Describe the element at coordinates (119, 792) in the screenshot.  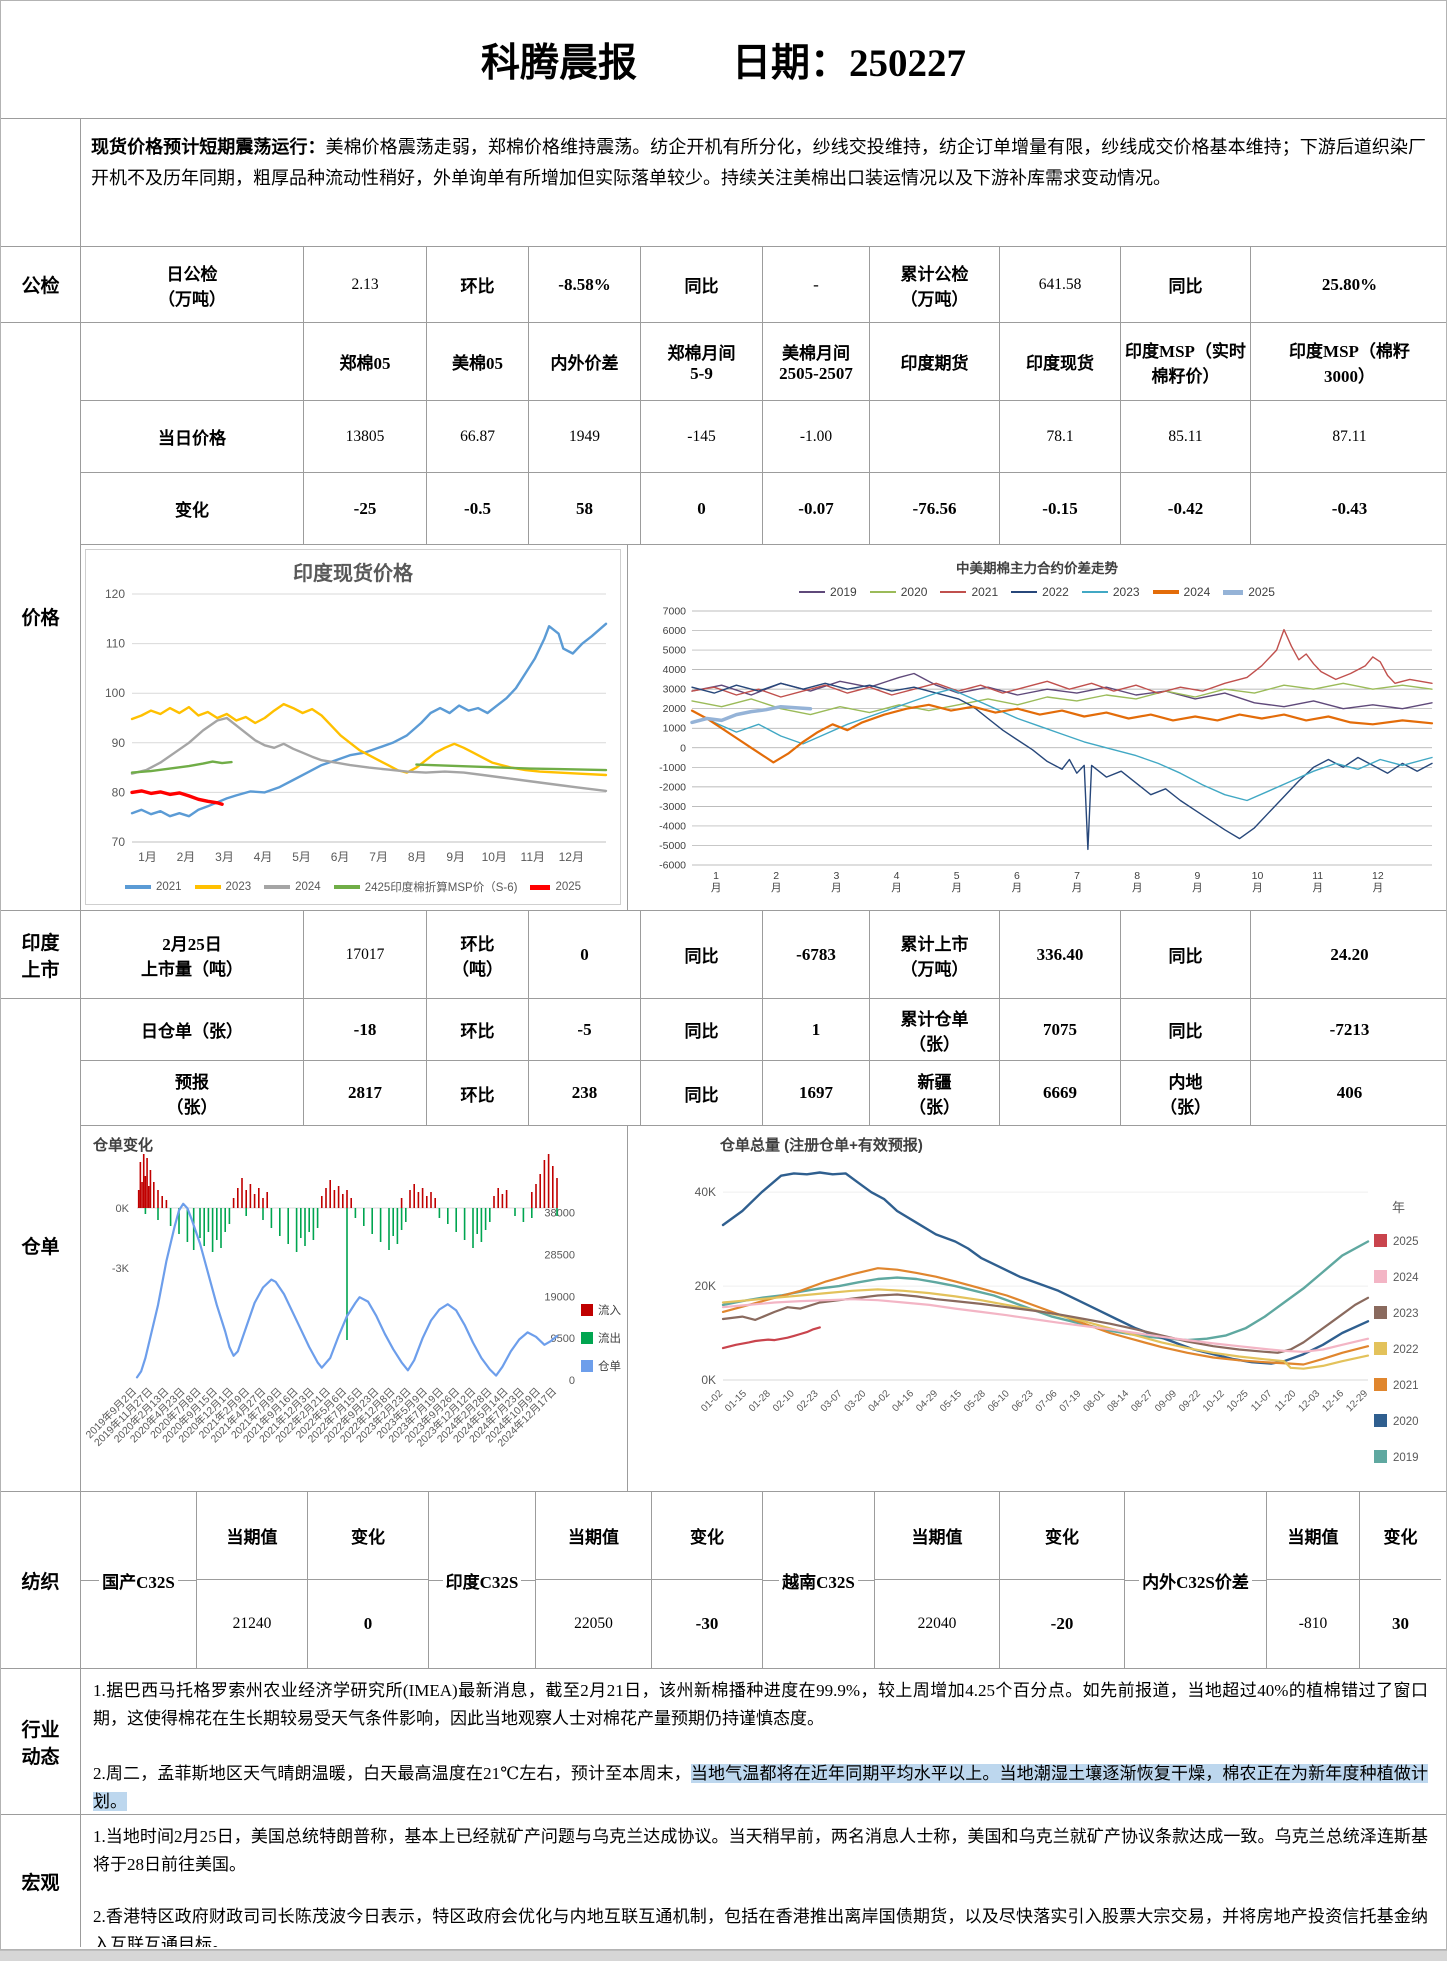
I see `svg-text: 80` at that location.